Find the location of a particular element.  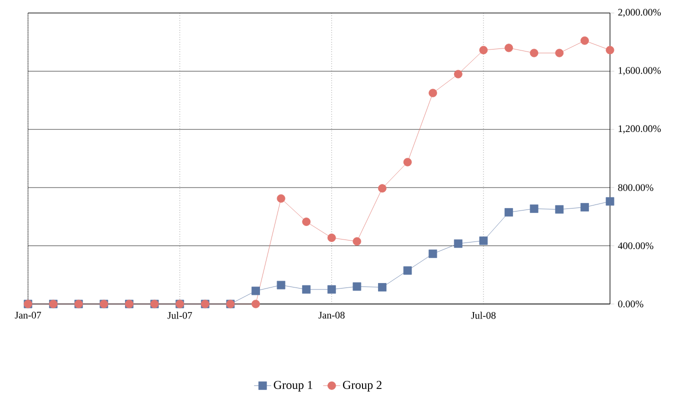

x-tick-label: Jul-07 is located at coordinates (180, 315).